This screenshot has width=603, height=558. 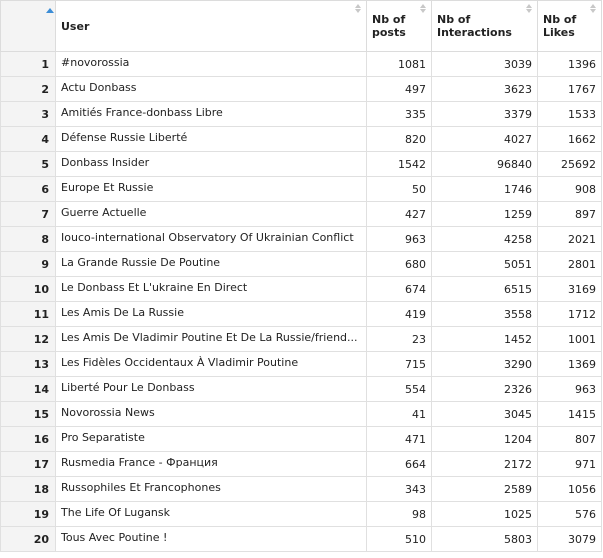 I want to click on table-row: 11 Les Amis De La Russie 419 3558 1712, so click(x=301, y=314).